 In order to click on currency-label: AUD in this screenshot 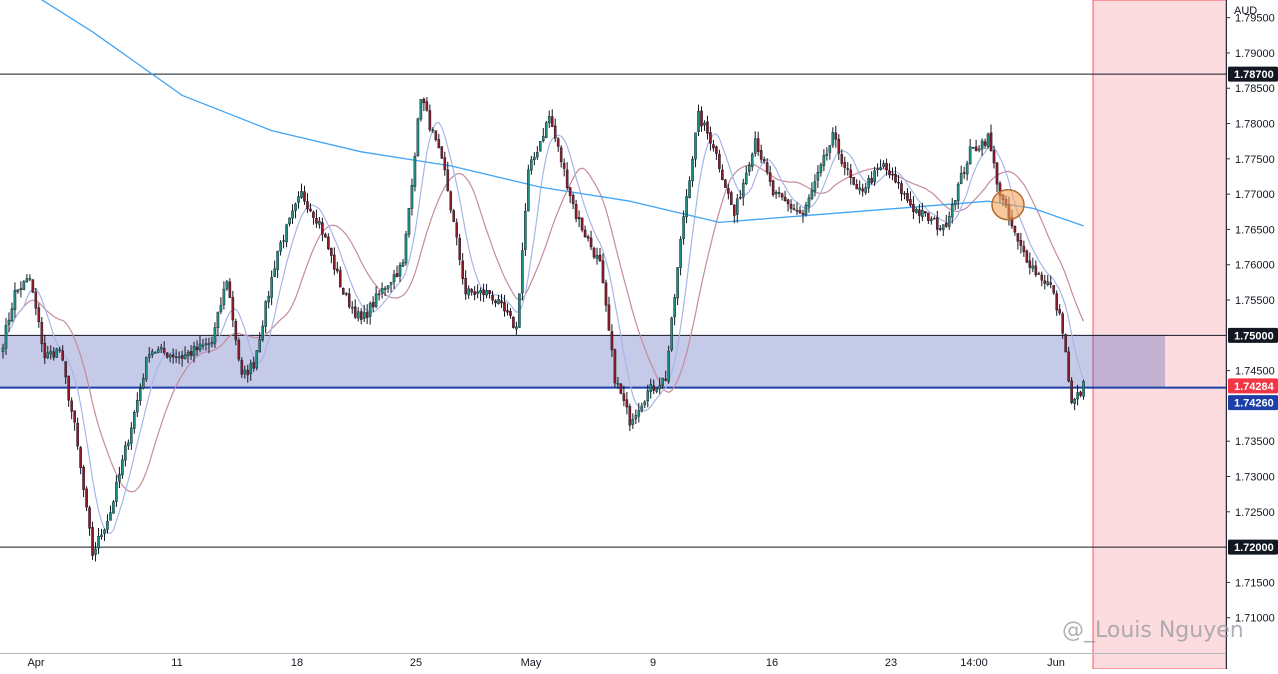, I will do `click(1245, 11)`.